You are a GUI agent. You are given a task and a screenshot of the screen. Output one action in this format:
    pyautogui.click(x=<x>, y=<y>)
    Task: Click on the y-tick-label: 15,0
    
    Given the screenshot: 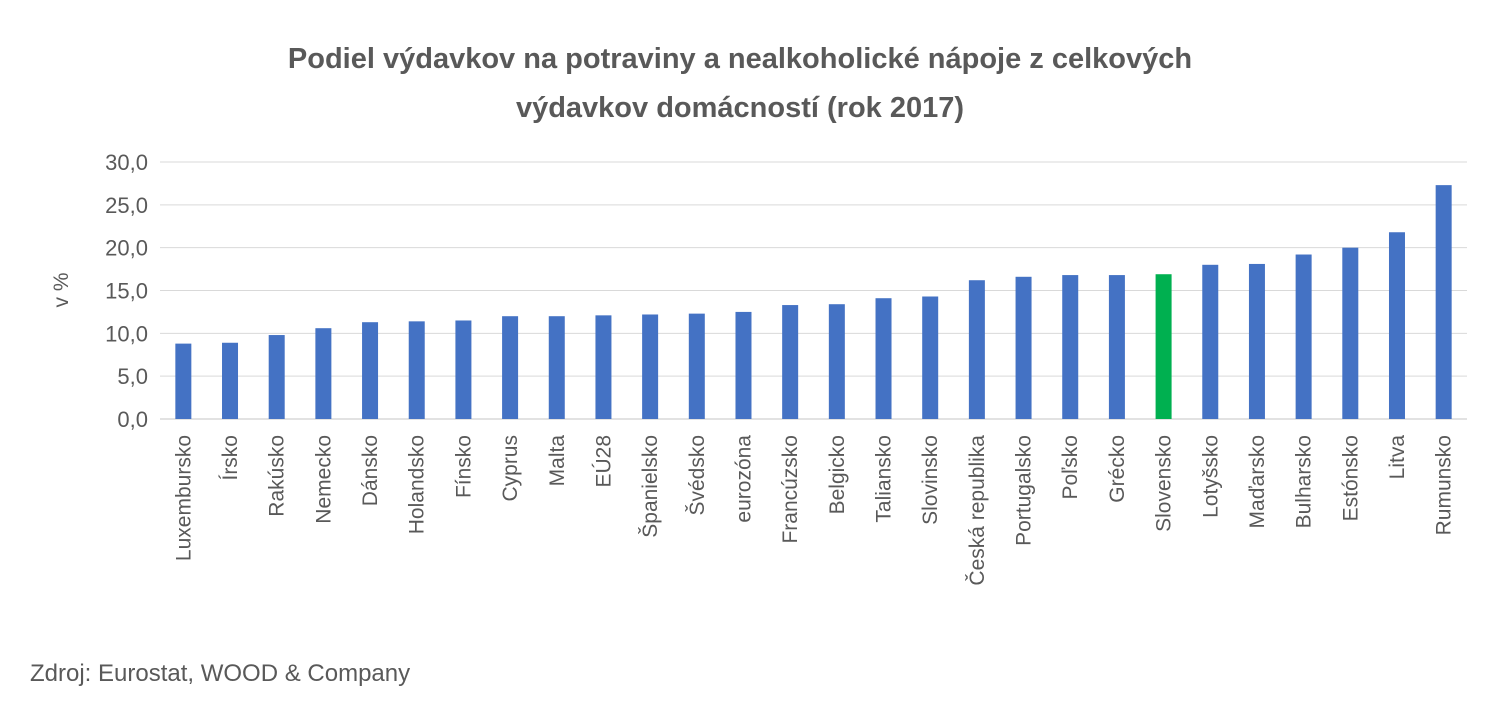 What is the action you would take?
    pyautogui.click(x=126, y=291)
    